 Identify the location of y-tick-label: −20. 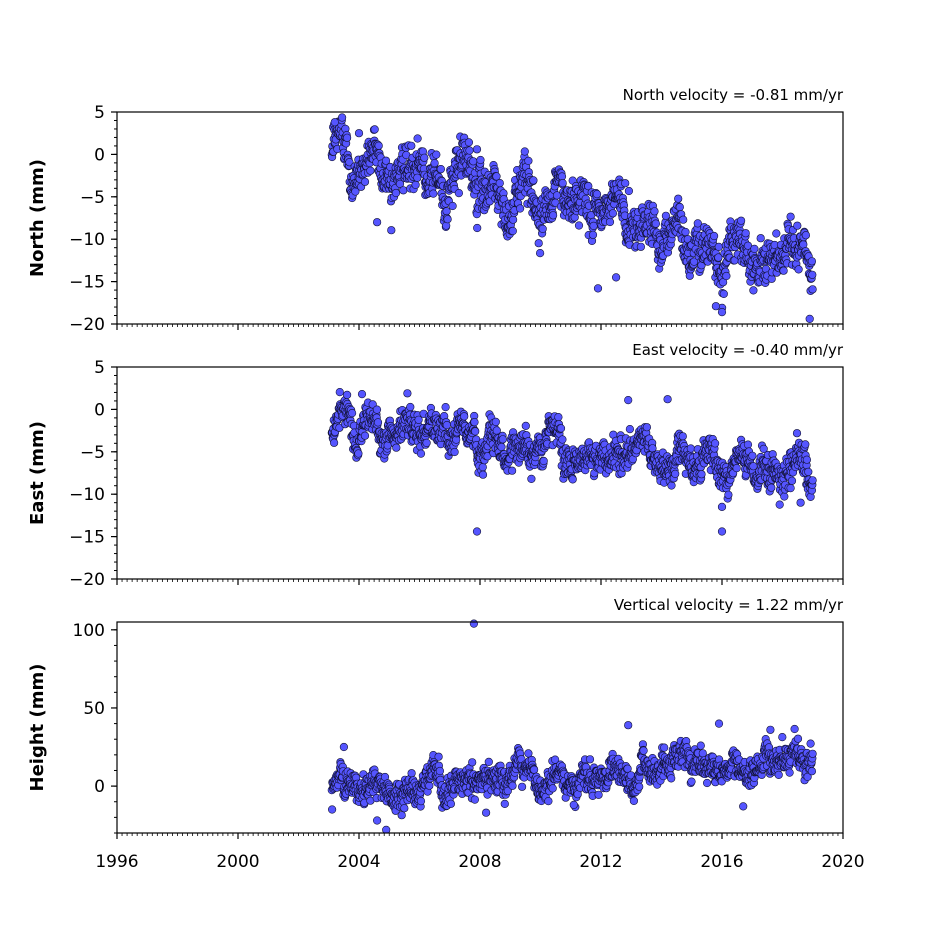
(87, 580).